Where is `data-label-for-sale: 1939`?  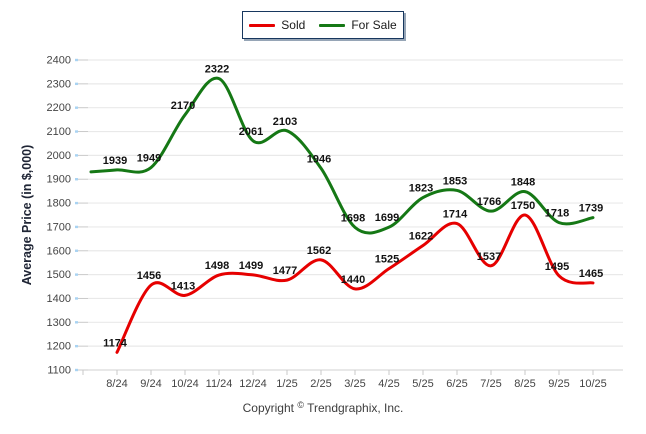
data-label-for-sale: 1939 is located at coordinates (115, 161).